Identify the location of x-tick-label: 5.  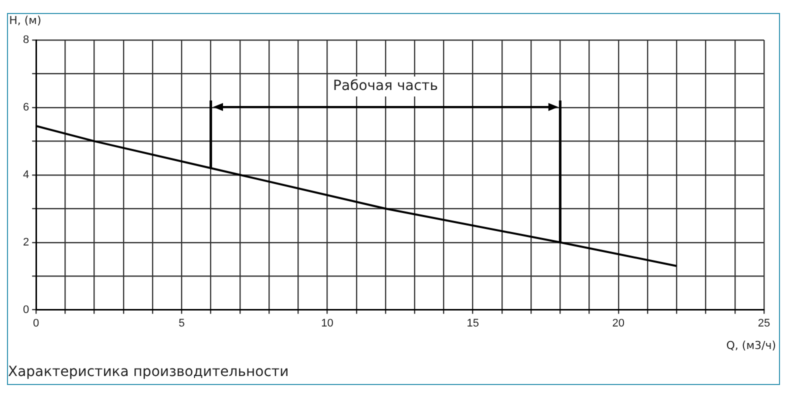
(181, 323).